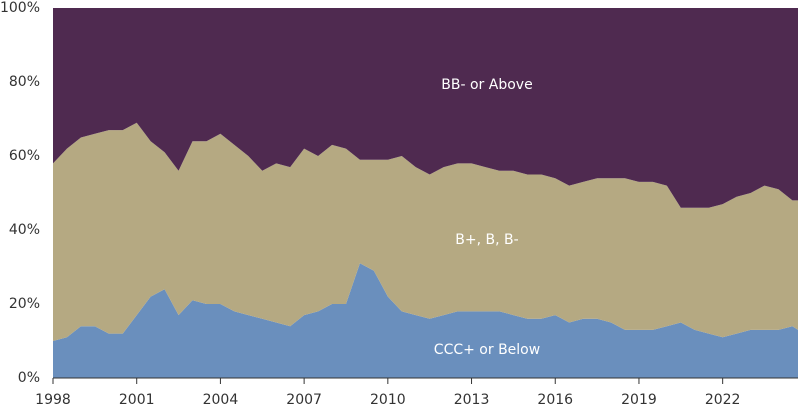  Describe the element at coordinates (388, 400) in the screenshot. I see `x-tick-label: 2010` at that location.